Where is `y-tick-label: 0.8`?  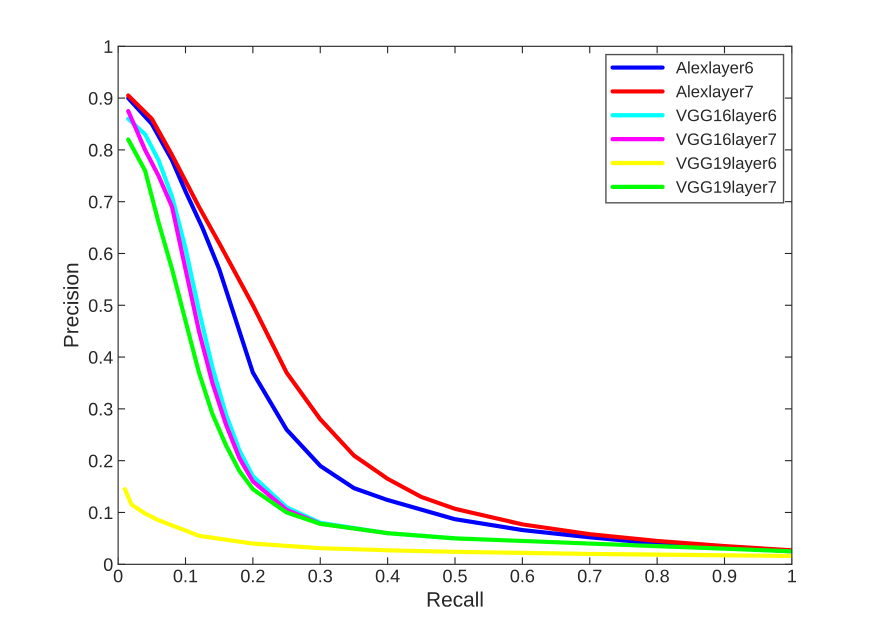
y-tick-label: 0.8 is located at coordinates (100, 150).